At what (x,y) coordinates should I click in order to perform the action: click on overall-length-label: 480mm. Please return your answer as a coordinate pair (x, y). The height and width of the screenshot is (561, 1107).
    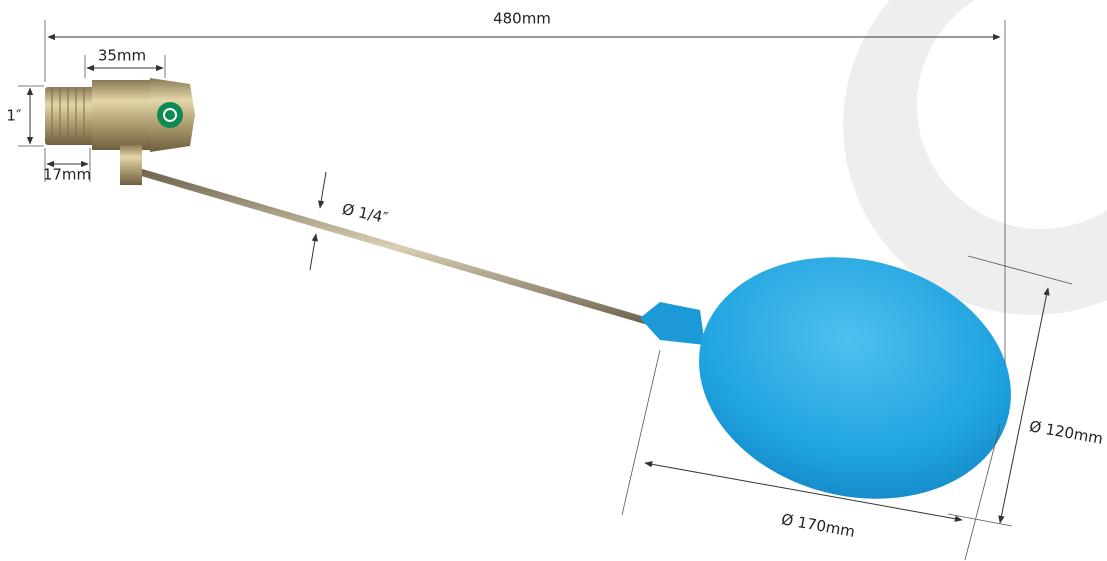
    Looking at the image, I should click on (522, 19).